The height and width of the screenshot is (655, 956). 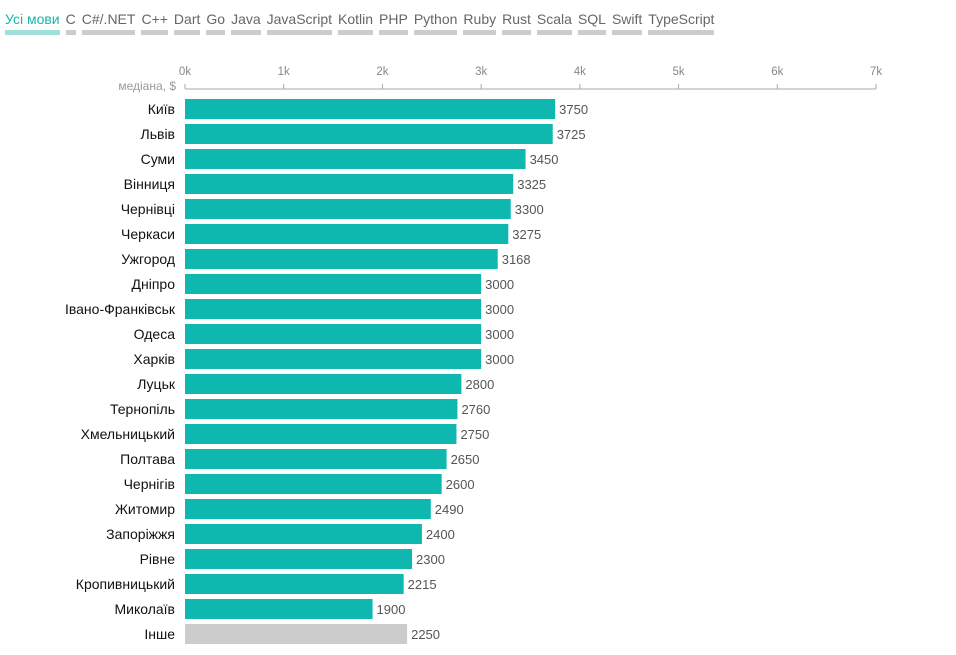 I want to click on category-label: Харків, so click(x=154, y=359).